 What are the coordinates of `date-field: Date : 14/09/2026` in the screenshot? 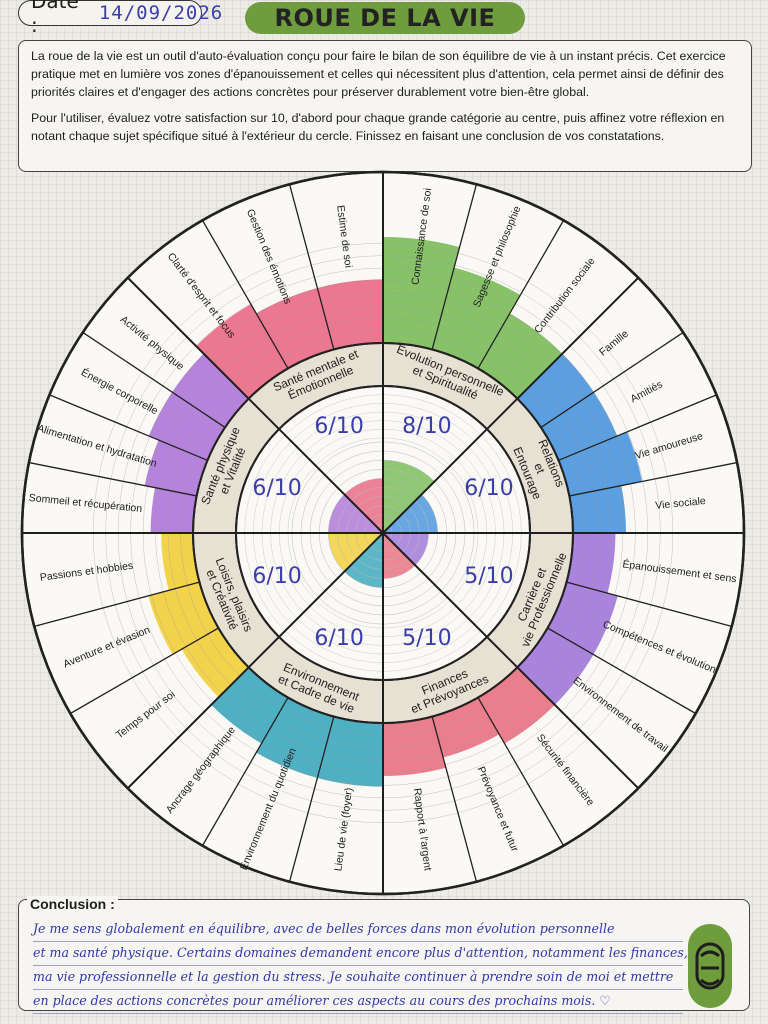 It's located at (120, 18).